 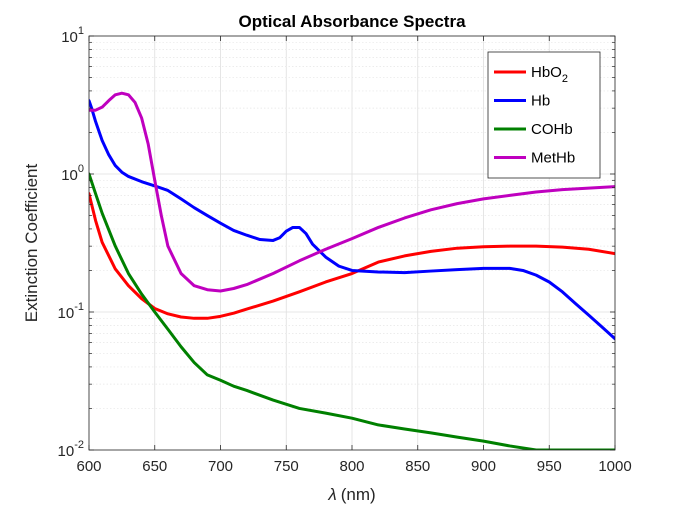 What do you see at coordinates (544, 115) in the screenshot?
I see `legend: HbO2 Hb COHb MetHb` at bounding box center [544, 115].